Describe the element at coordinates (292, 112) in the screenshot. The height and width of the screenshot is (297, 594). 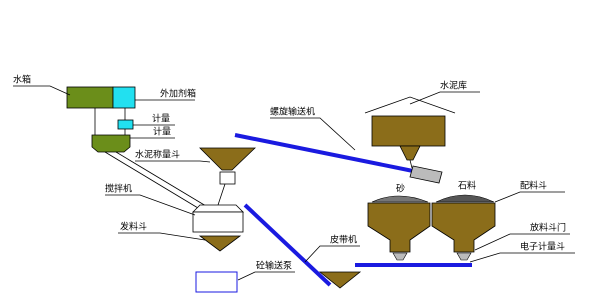
I see `label: 螺旋输送机` at that location.